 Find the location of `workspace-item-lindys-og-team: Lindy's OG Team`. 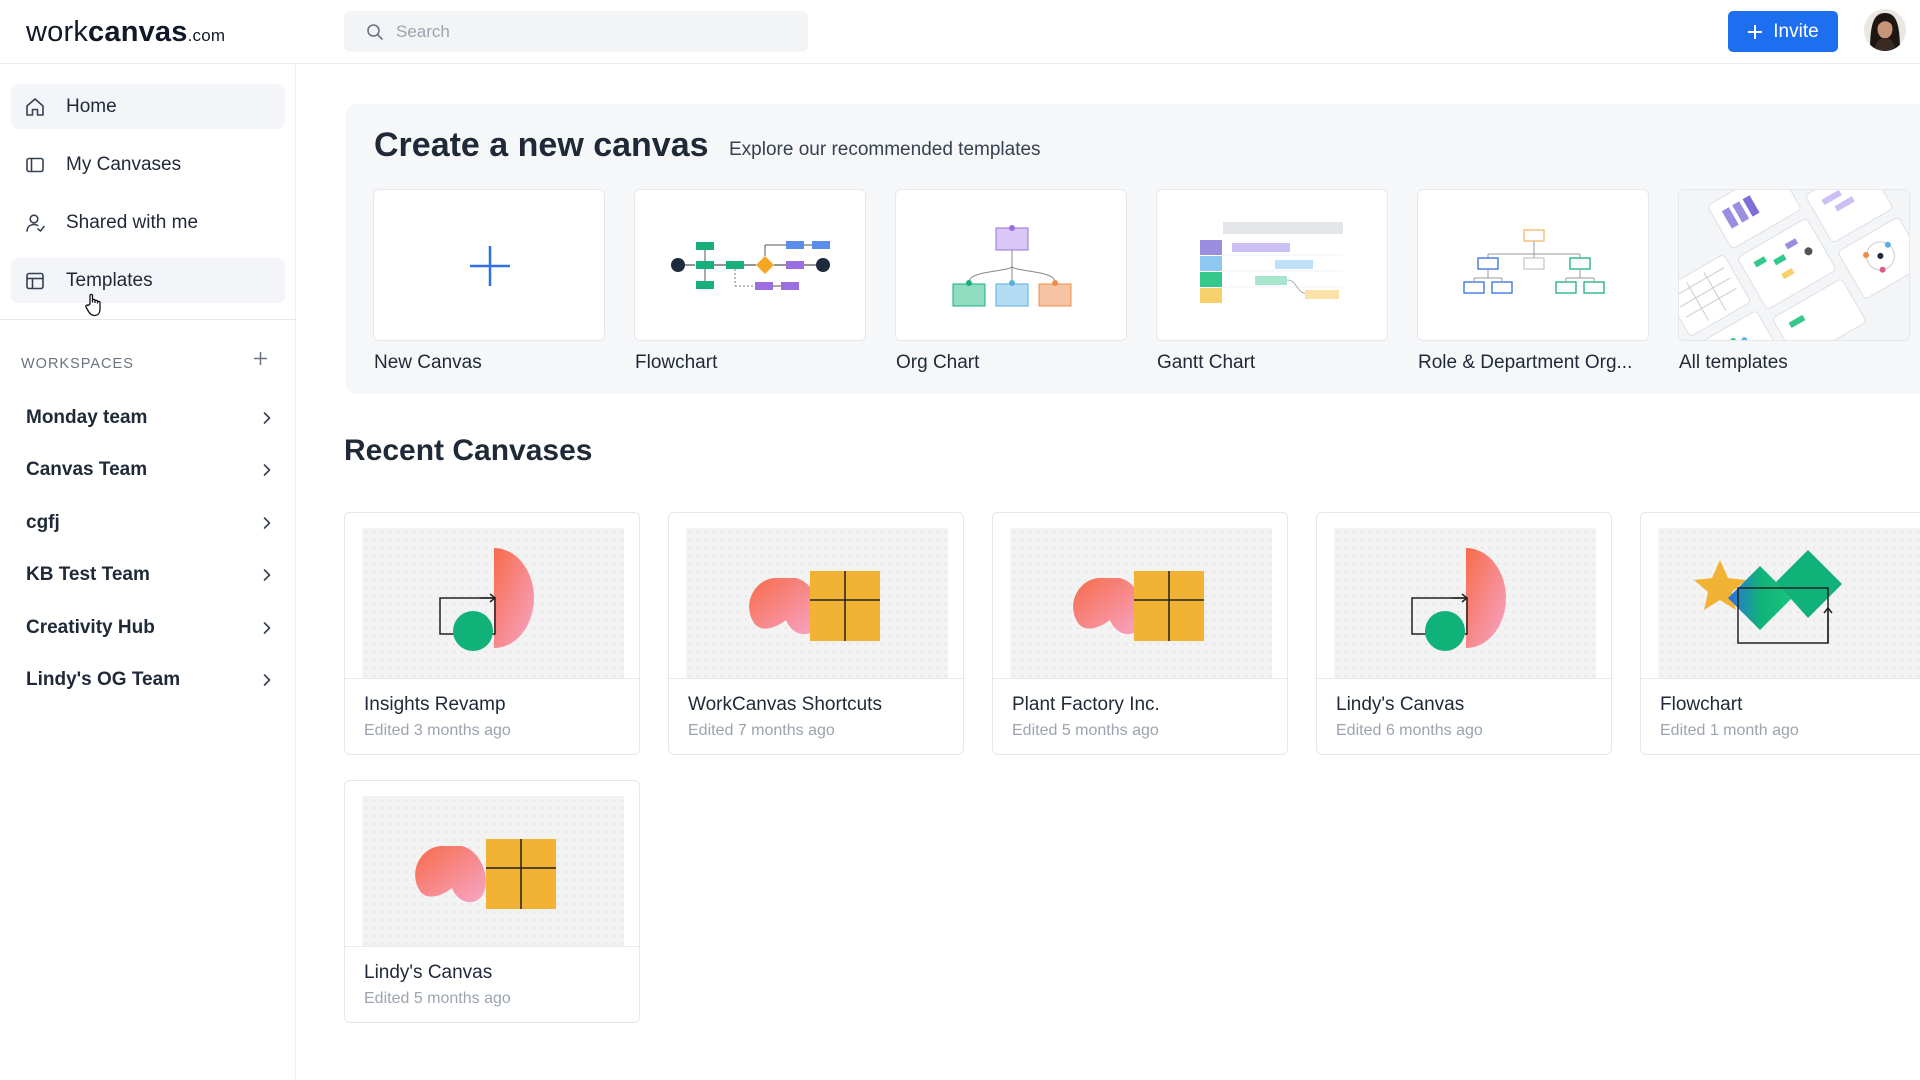

workspace-item-lindys-og-team: Lindy's OG Team is located at coordinates (149, 680).